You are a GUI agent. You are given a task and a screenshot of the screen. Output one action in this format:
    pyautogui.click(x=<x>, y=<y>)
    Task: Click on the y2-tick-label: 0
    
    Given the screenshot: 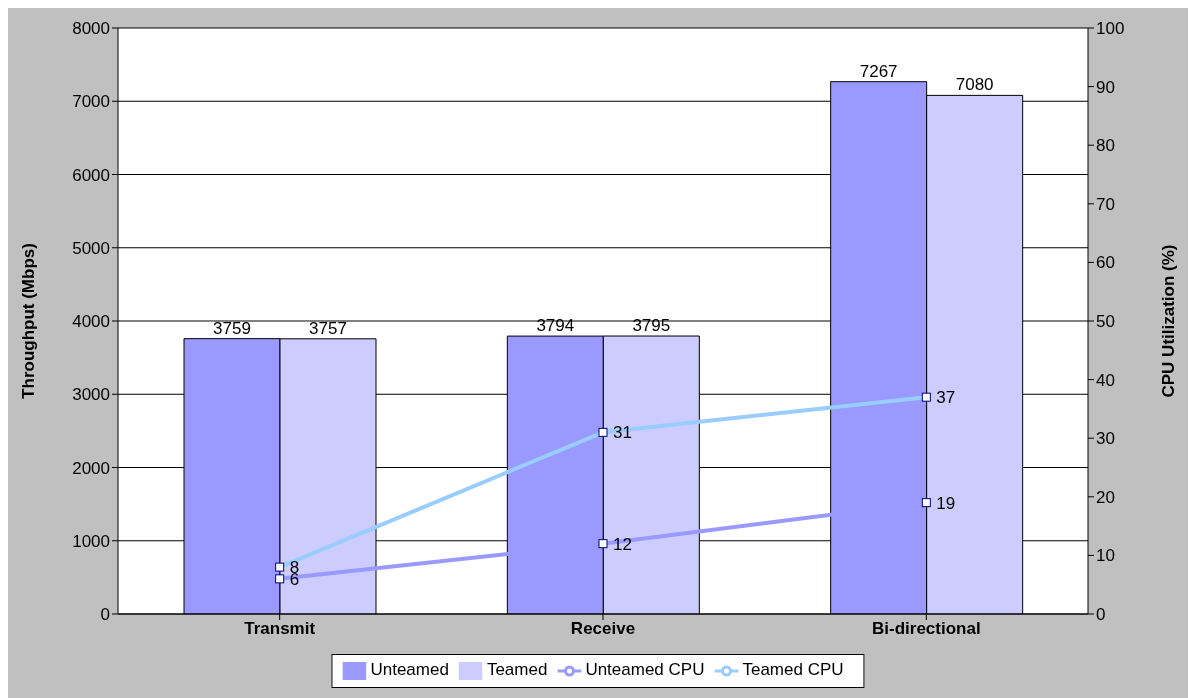 What is the action you would take?
    pyautogui.click(x=1101, y=615)
    